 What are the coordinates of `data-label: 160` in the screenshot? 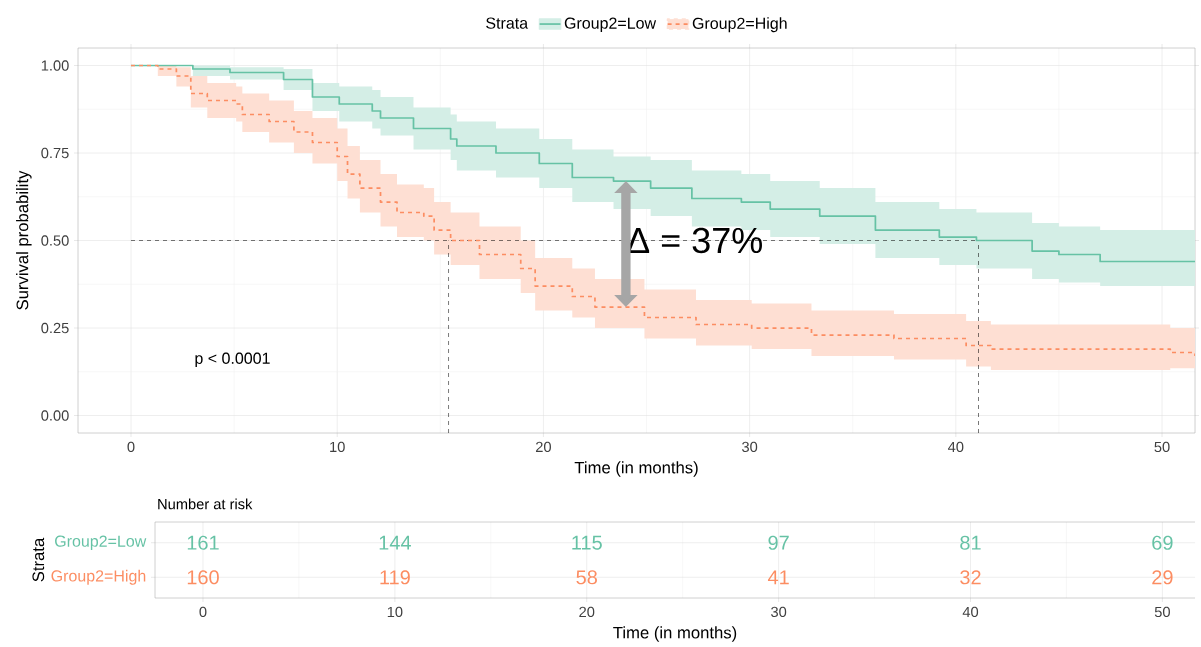 It's located at (203, 577).